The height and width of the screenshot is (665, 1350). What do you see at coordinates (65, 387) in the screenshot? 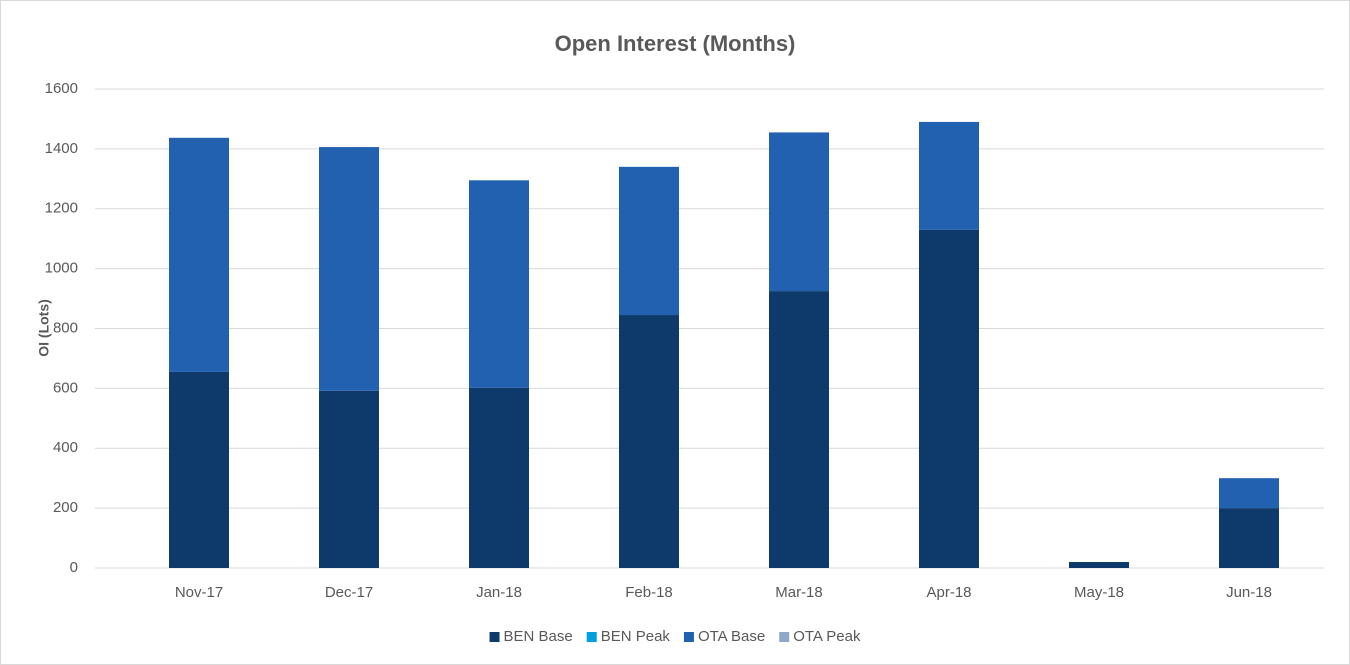
I see `y-tick-label: 600` at bounding box center [65, 387].